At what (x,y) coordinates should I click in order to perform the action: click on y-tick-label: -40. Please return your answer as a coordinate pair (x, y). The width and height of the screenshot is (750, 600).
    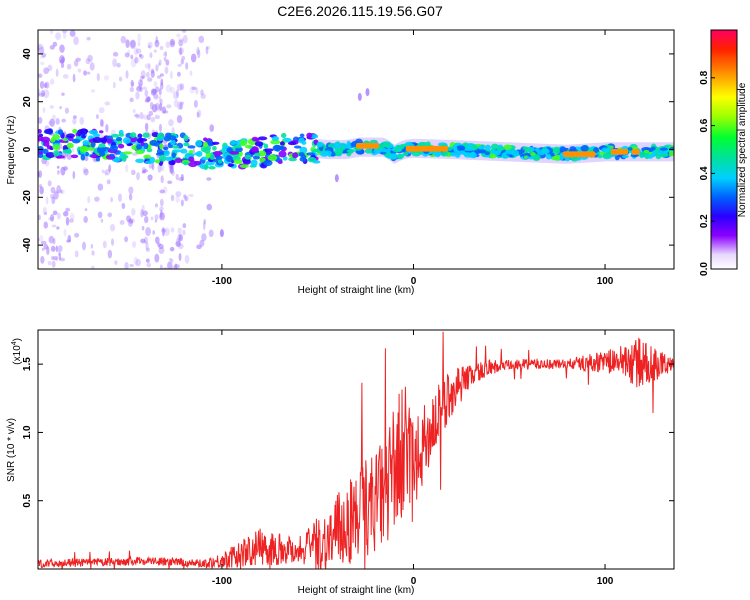
    Looking at the image, I should click on (27, 244).